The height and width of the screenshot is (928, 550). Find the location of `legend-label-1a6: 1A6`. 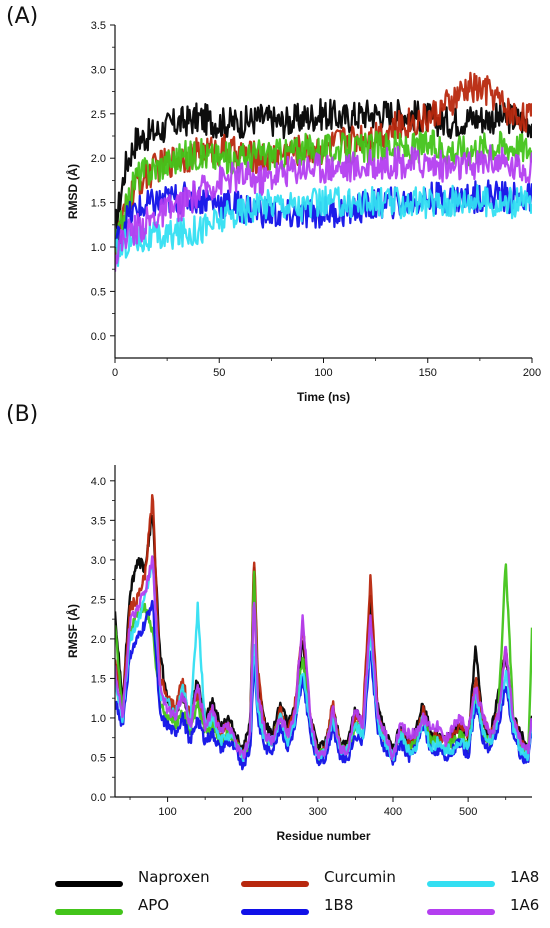

legend-label-1a6: 1A6 is located at coordinates (524, 905).